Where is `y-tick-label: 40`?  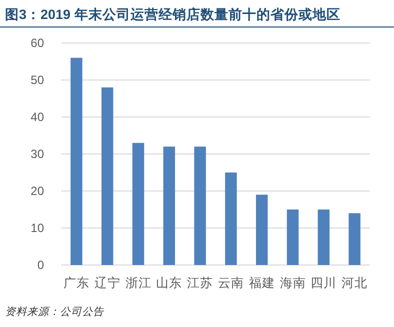 y-tick-label: 40 is located at coordinates (37, 117).